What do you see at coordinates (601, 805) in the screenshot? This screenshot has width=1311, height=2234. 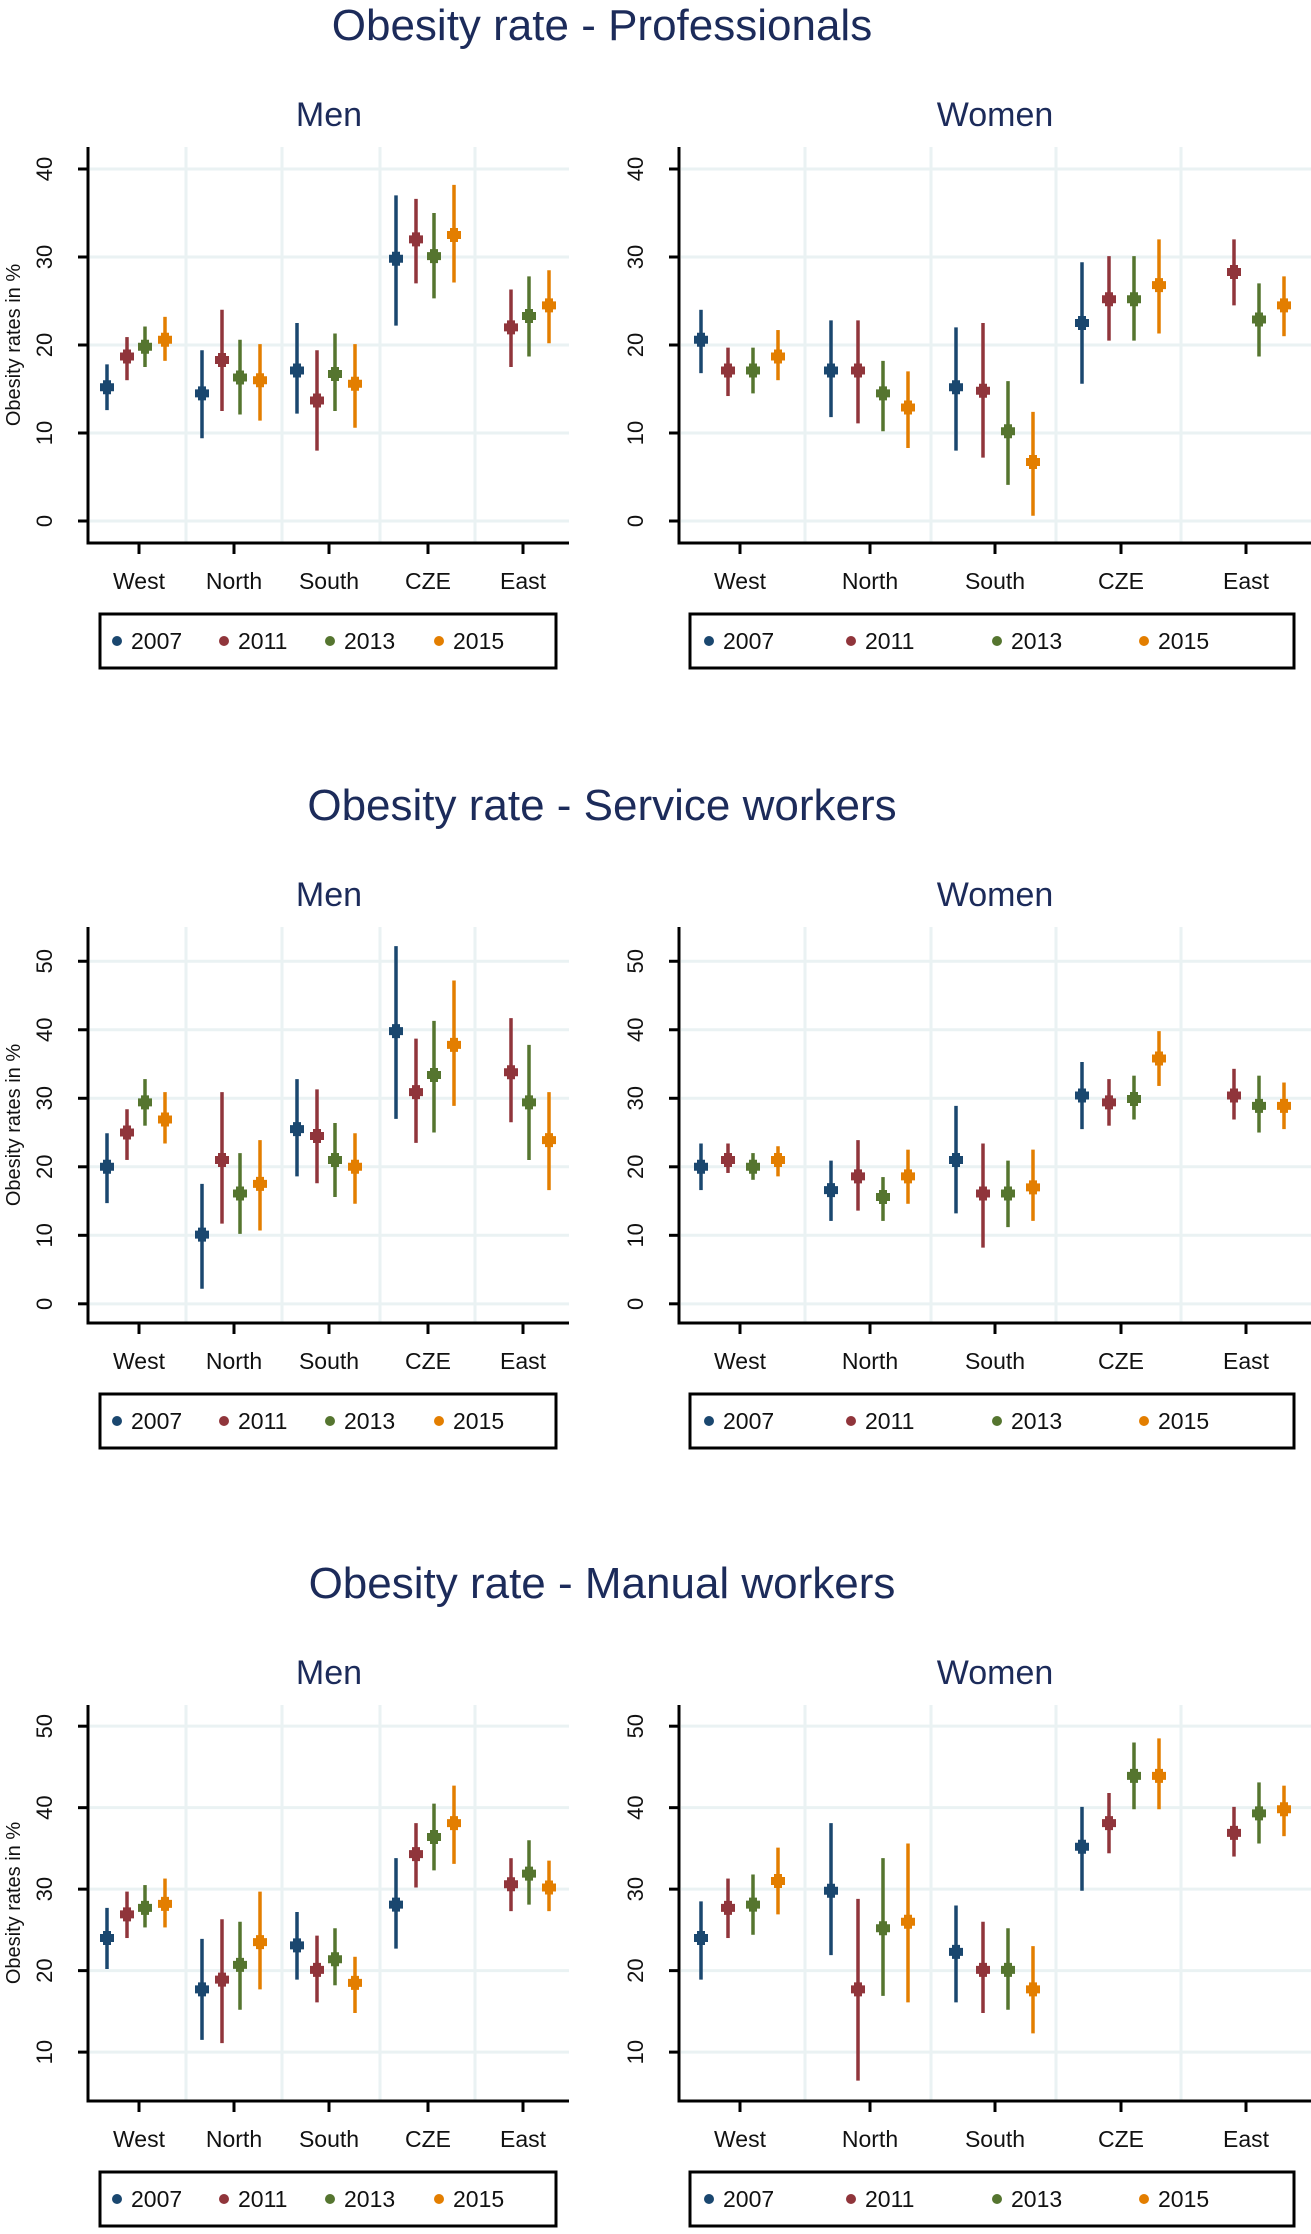 I see `title-service-workers: Obesity rate - Service workers` at bounding box center [601, 805].